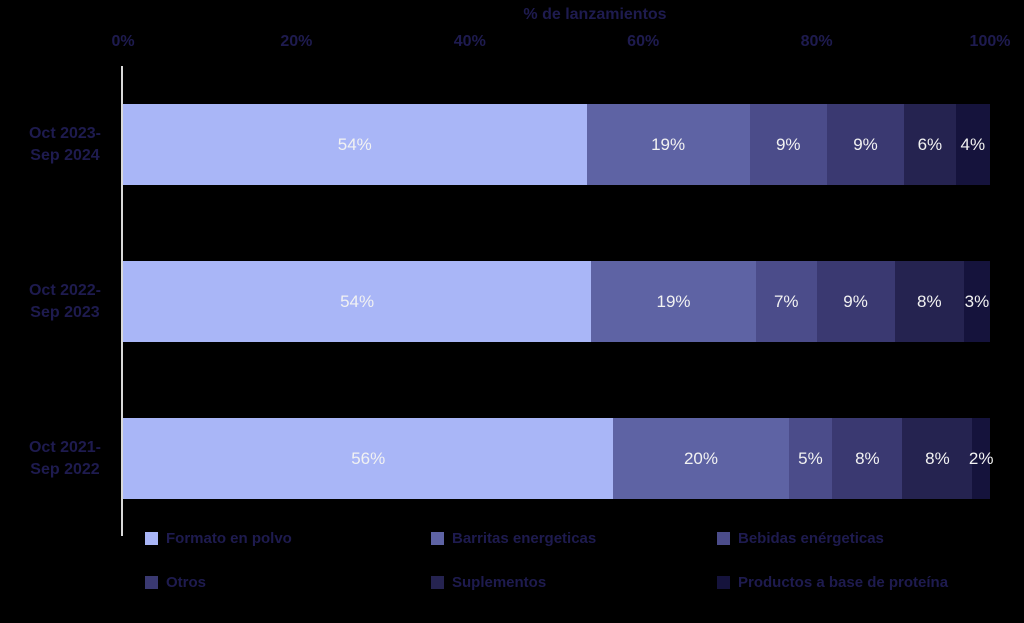 This screenshot has height=623, width=1024. I want to click on bar-value-label: 4%, so click(973, 144).